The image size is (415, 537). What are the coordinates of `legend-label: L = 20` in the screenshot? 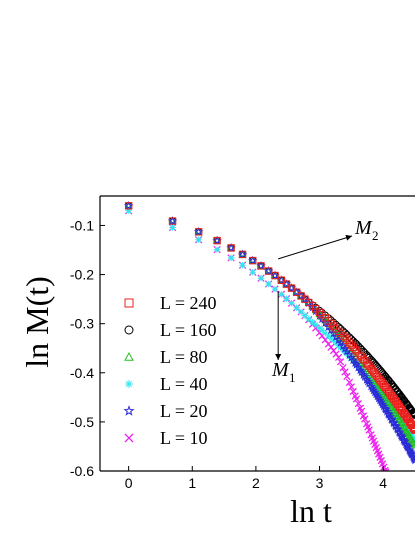 It's located at (183, 411).